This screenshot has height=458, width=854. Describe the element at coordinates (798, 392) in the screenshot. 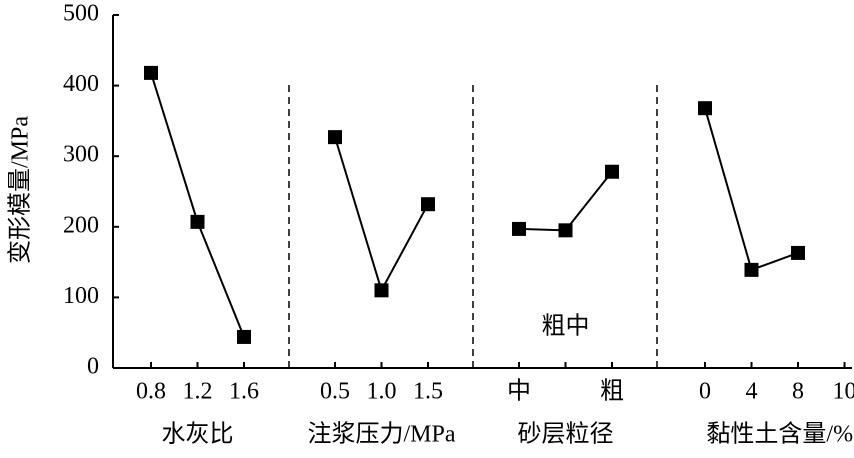

I see `x-tick-label: 8` at that location.